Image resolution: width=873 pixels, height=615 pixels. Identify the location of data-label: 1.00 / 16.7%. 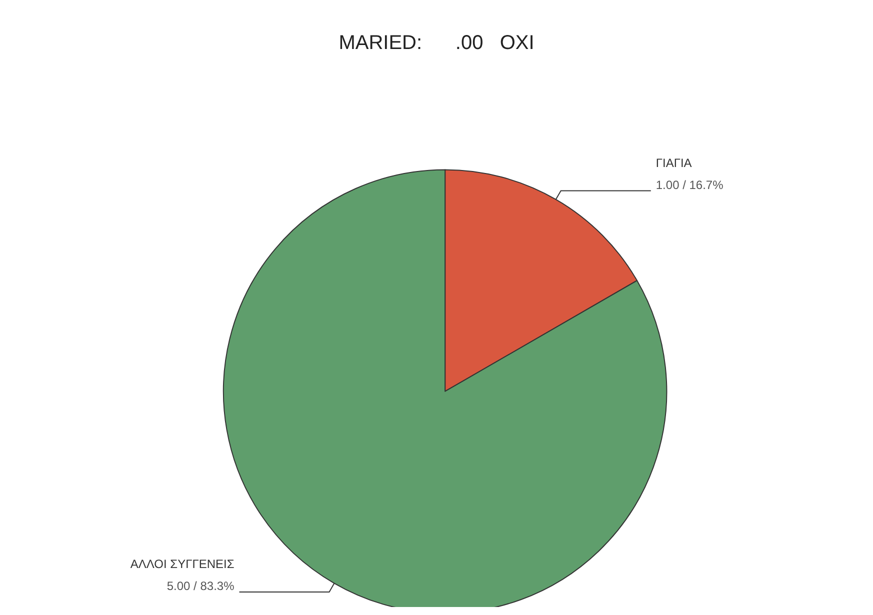
(690, 185).